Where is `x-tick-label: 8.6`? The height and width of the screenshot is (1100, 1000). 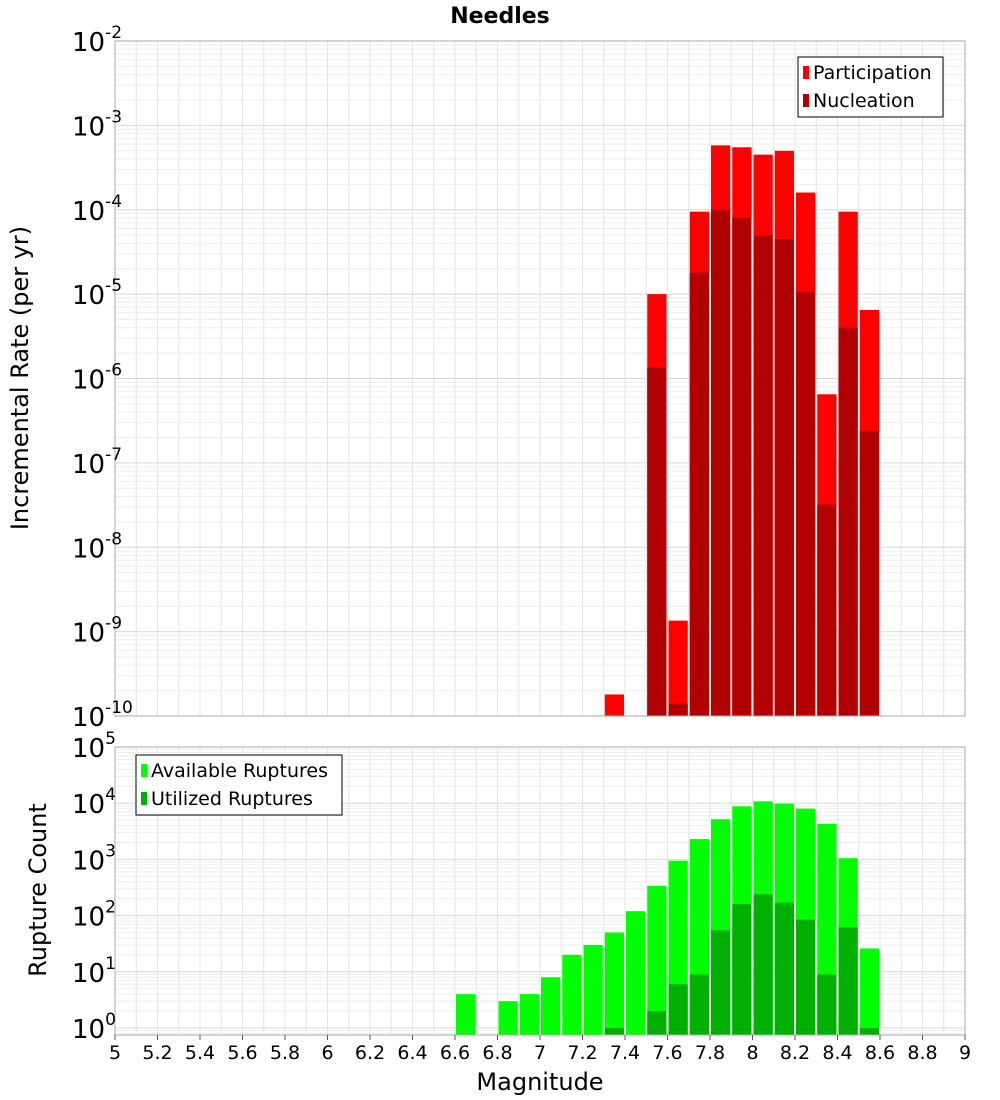
x-tick-label: 8.6 is located at coordinates (880, 1053).